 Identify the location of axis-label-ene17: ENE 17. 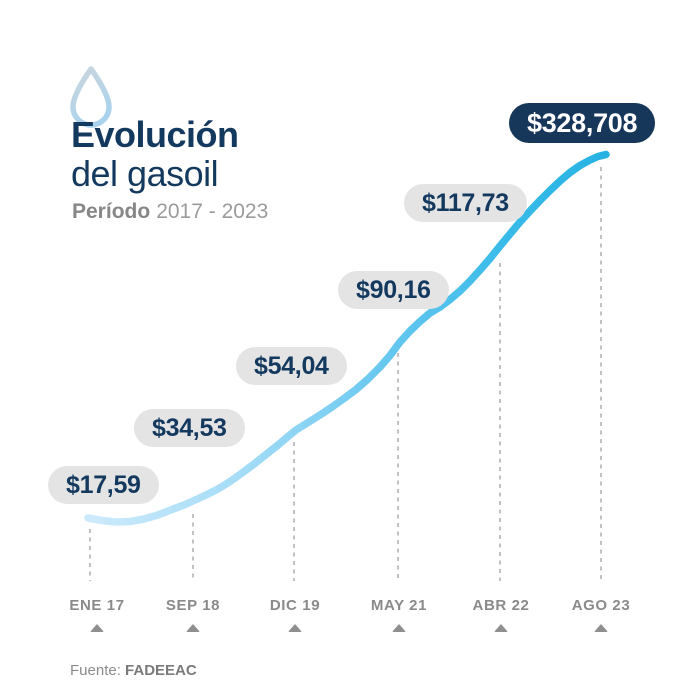
(97, 605).